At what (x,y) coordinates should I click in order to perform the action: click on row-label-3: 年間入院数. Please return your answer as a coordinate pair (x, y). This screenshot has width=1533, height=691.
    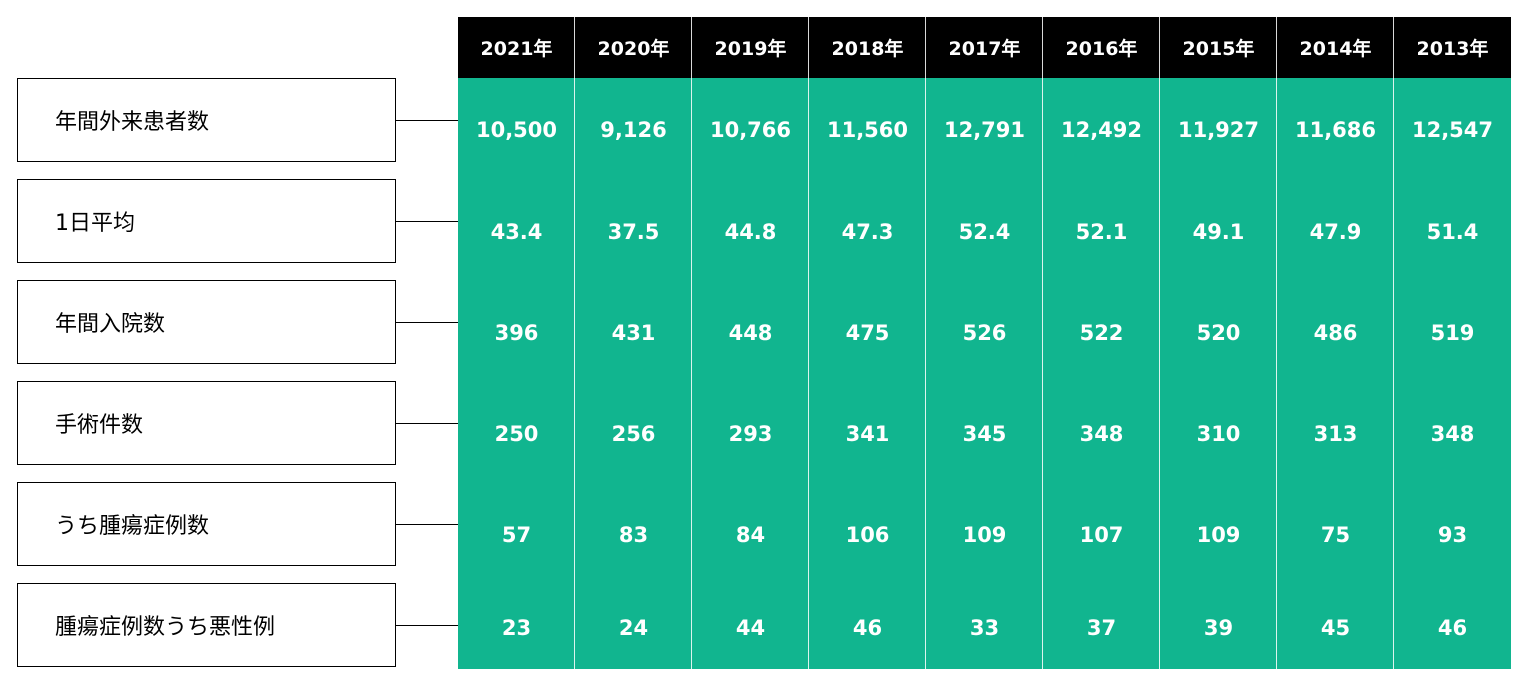
    Looking at the image, I should click on (206, 322).